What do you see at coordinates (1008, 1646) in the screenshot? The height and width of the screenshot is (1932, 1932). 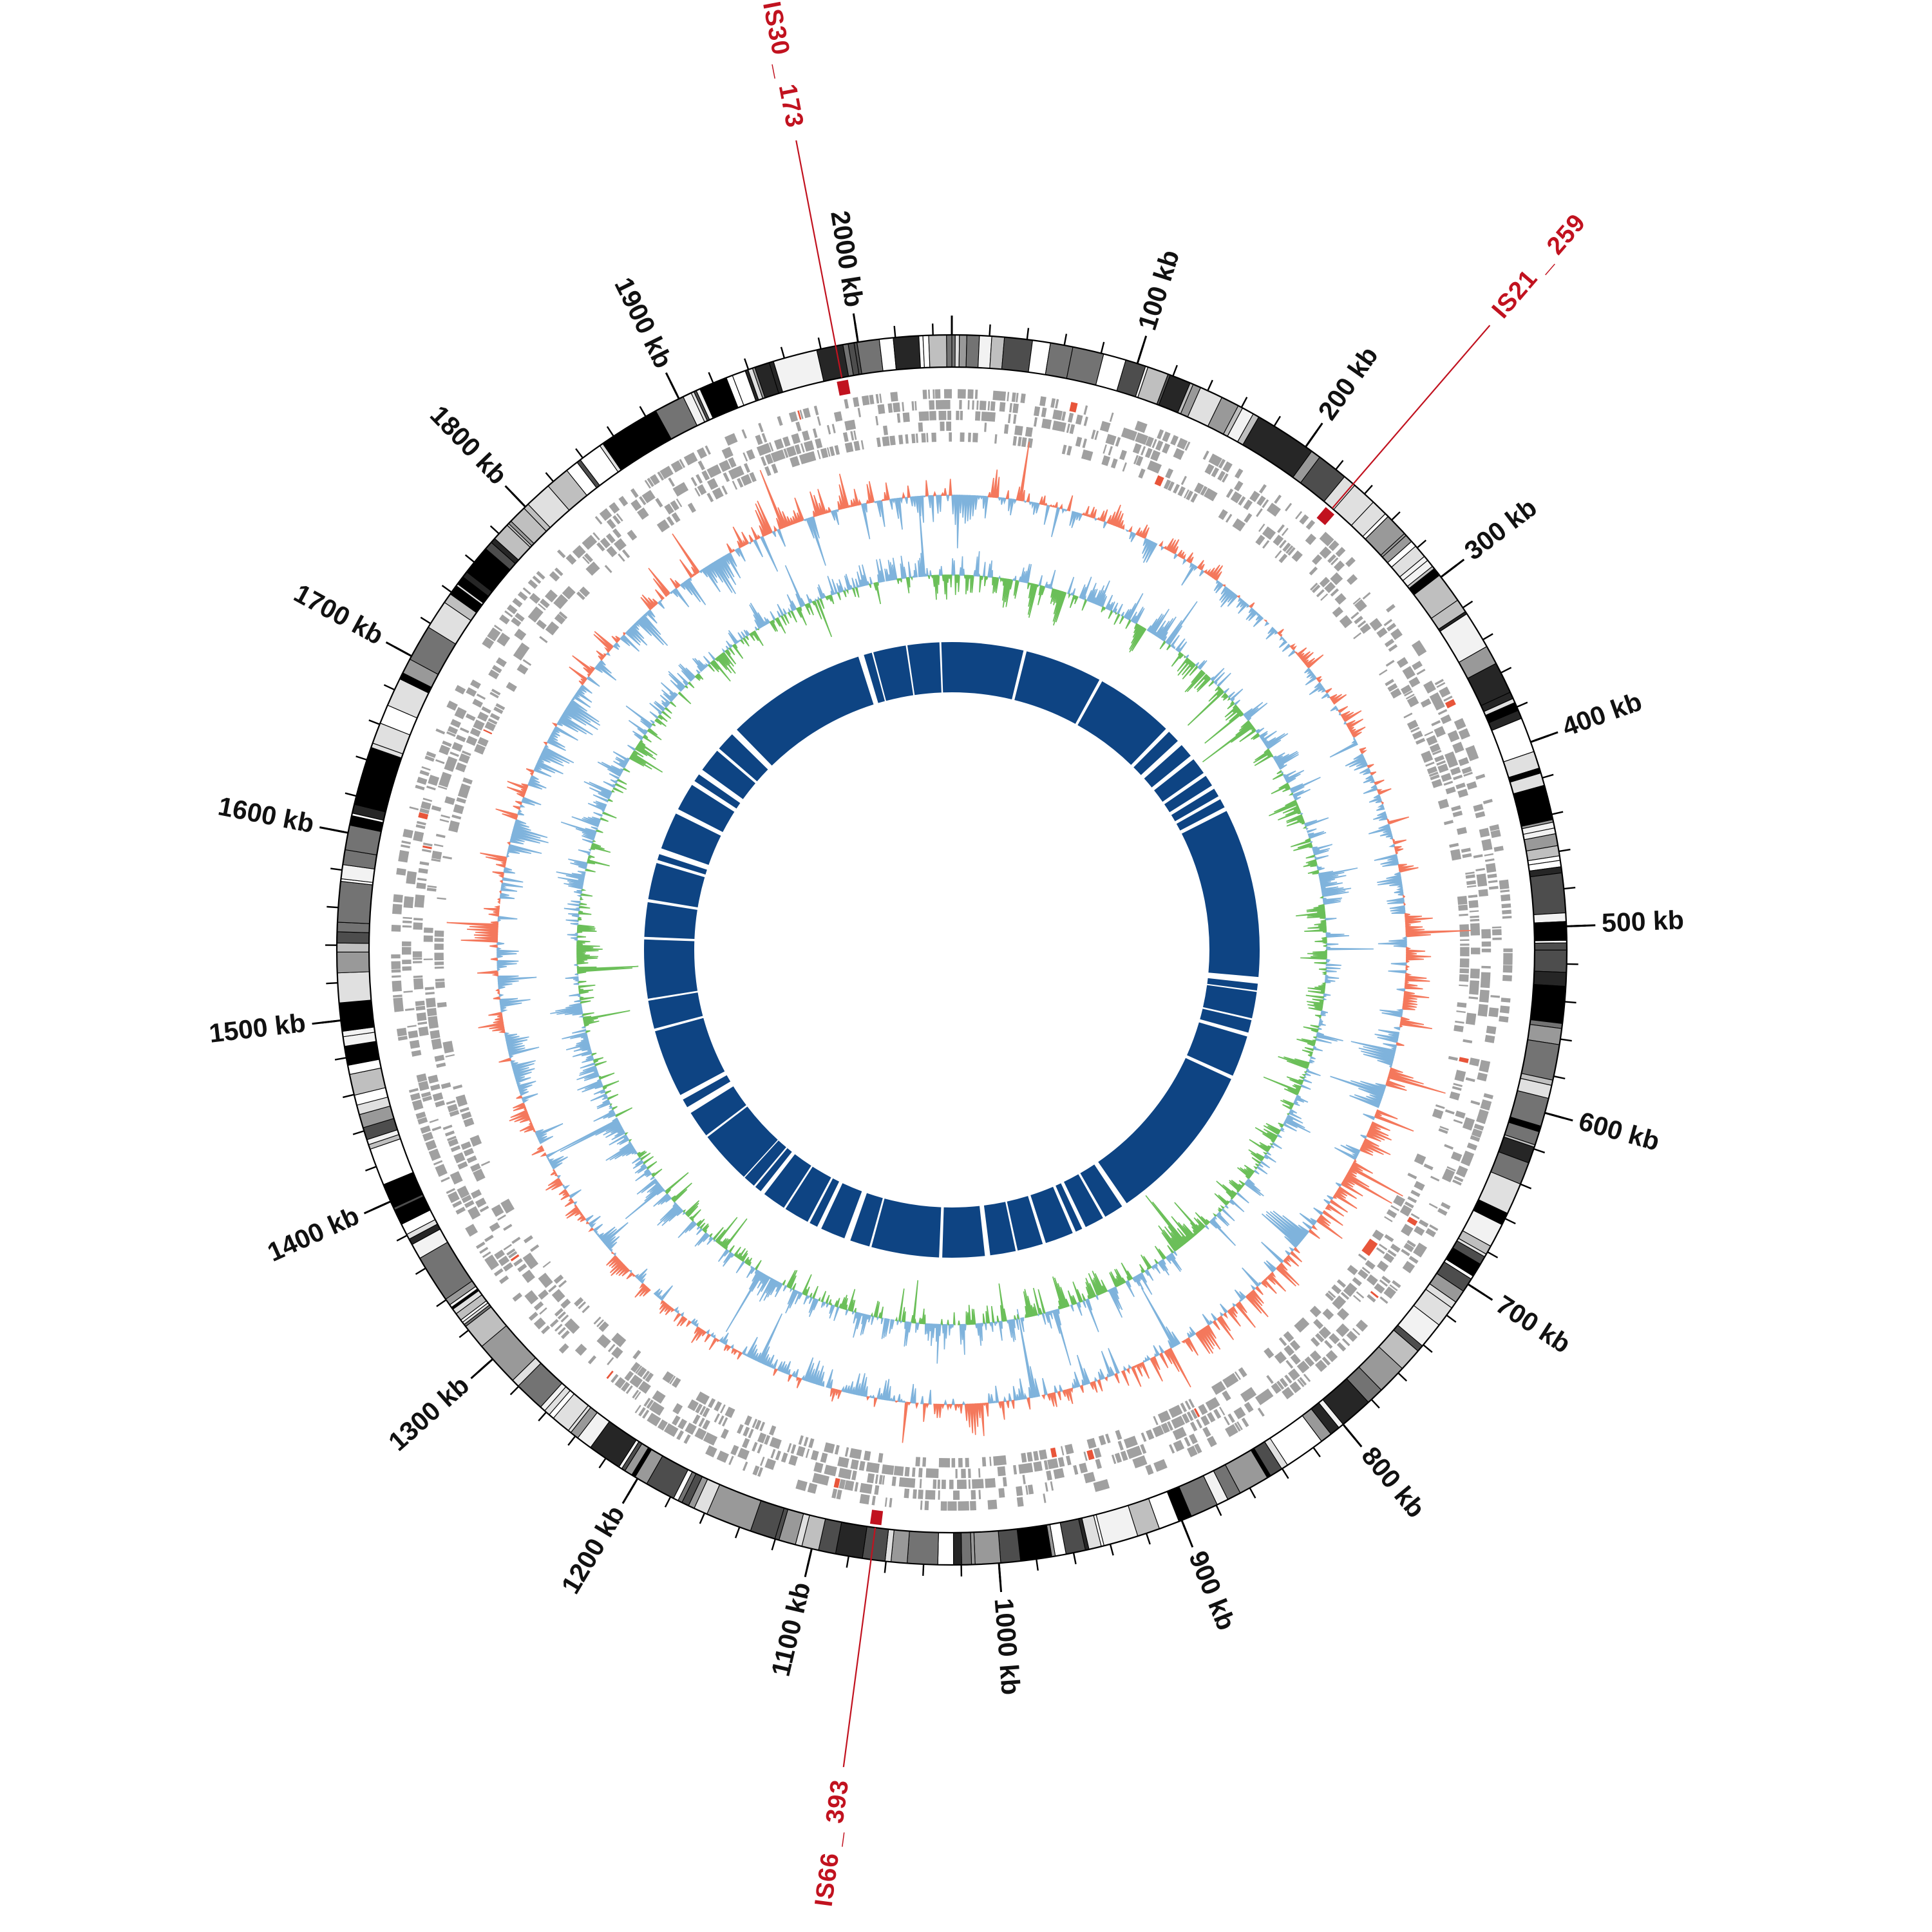 I see `axis-tick-label: 1000 kb` at bounding box center [1008, 1646].